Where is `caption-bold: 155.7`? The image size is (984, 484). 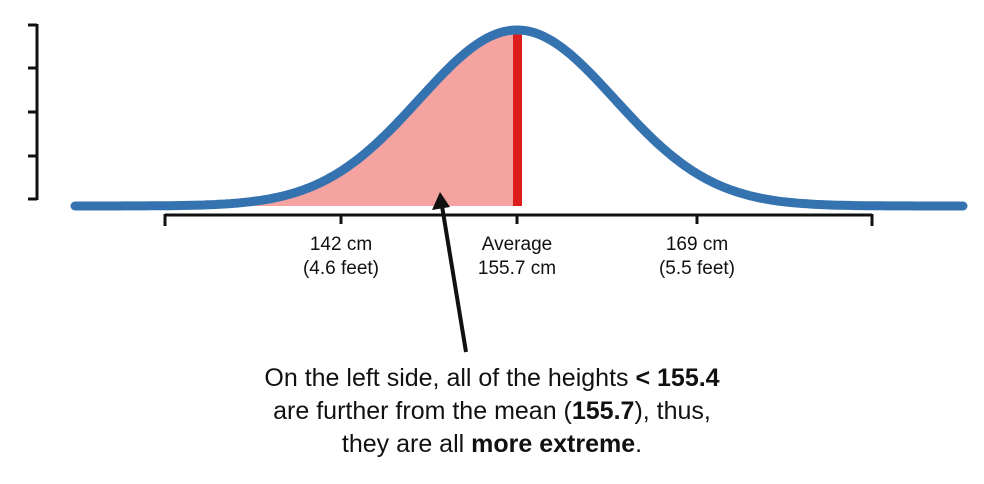 caption-bold: 155.7 is located at coordinates (603, 411).